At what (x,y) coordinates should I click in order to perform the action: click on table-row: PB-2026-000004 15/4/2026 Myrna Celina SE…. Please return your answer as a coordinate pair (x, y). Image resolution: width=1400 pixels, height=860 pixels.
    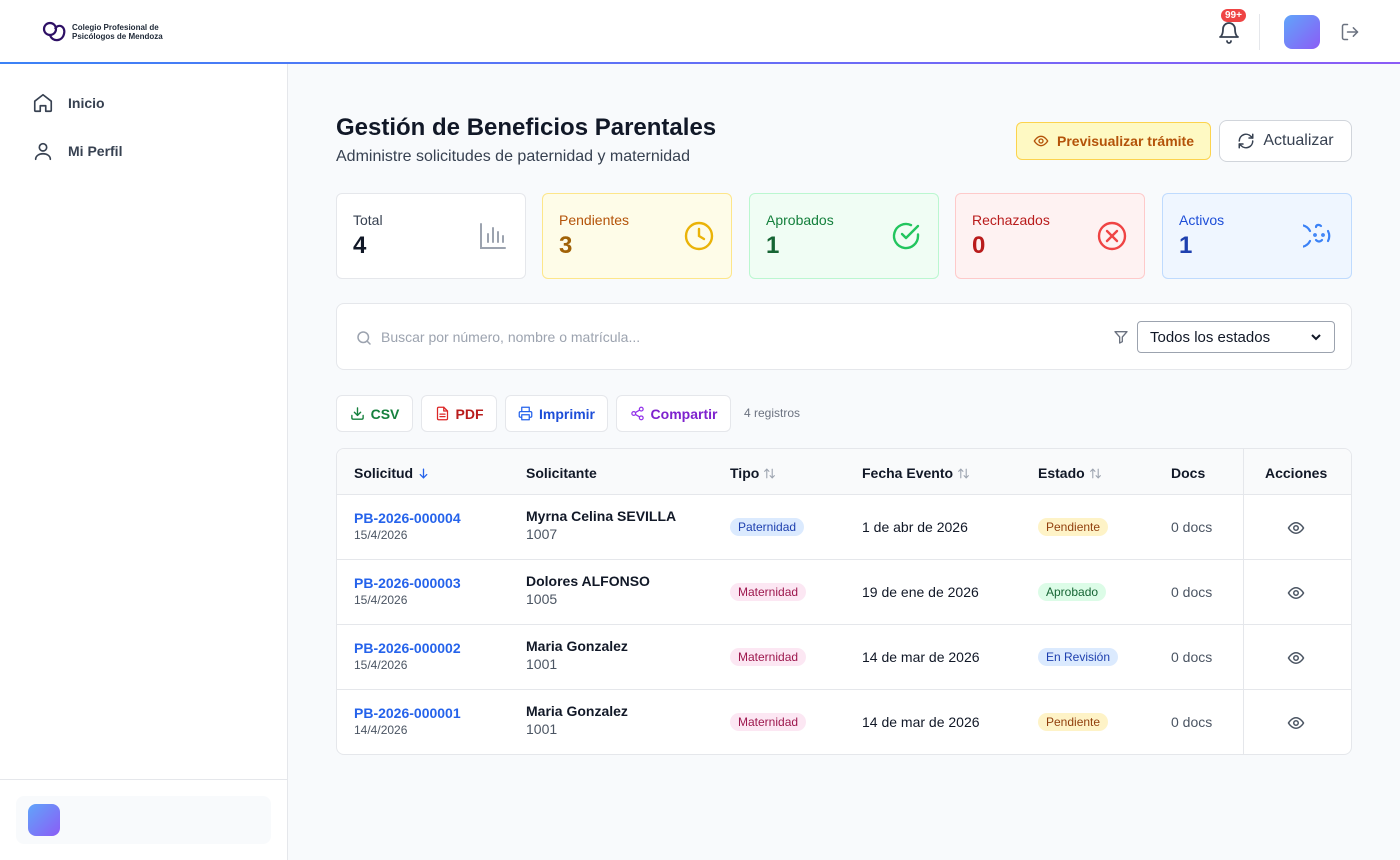
    Looking at the image, I should click on (844, 527).